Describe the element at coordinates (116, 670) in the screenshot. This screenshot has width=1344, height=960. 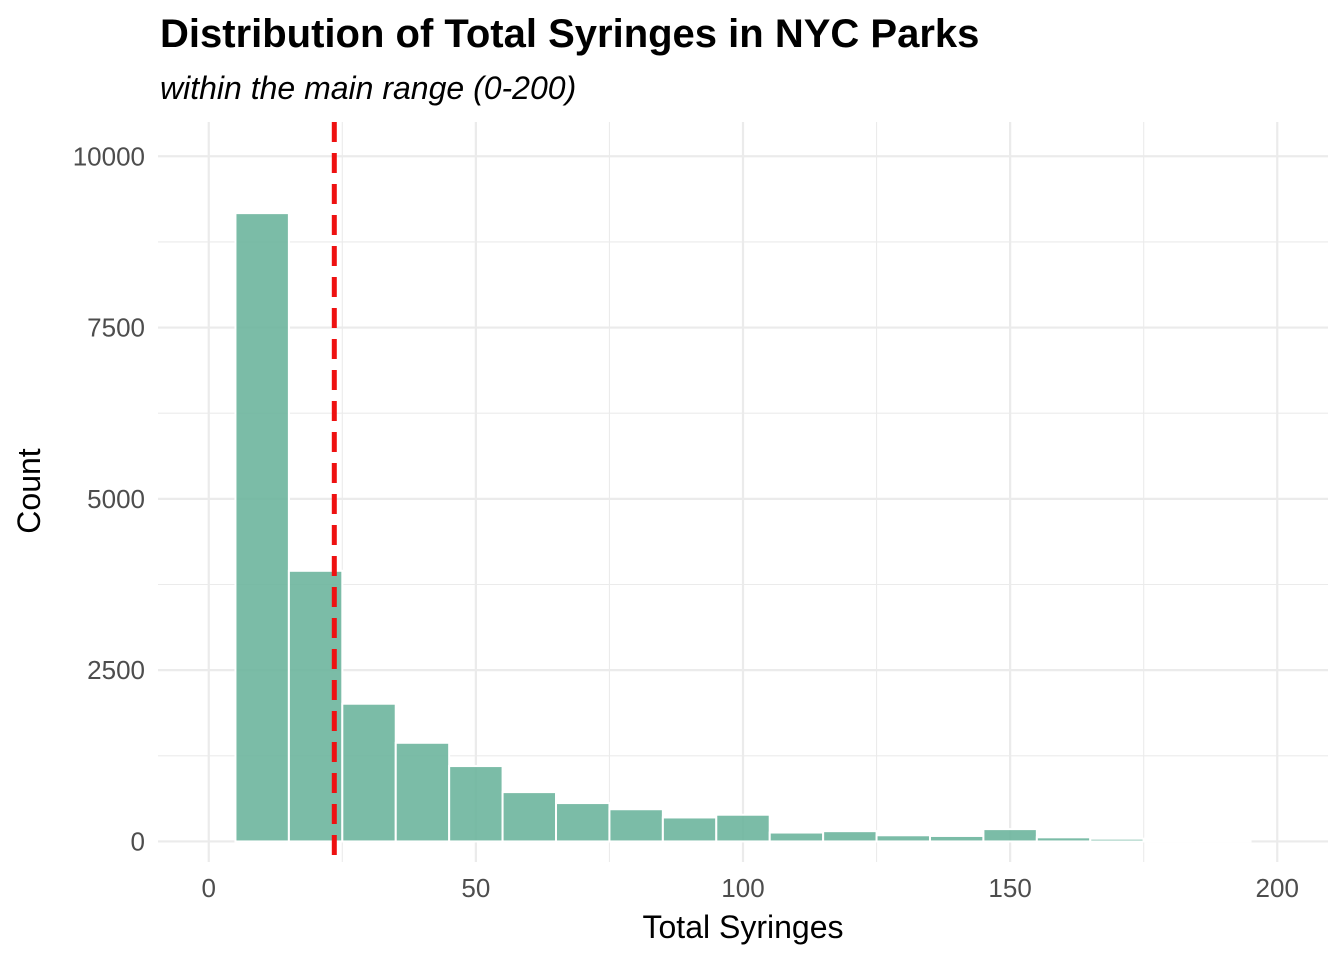
I see `y-tick-label: 2500` at that location.